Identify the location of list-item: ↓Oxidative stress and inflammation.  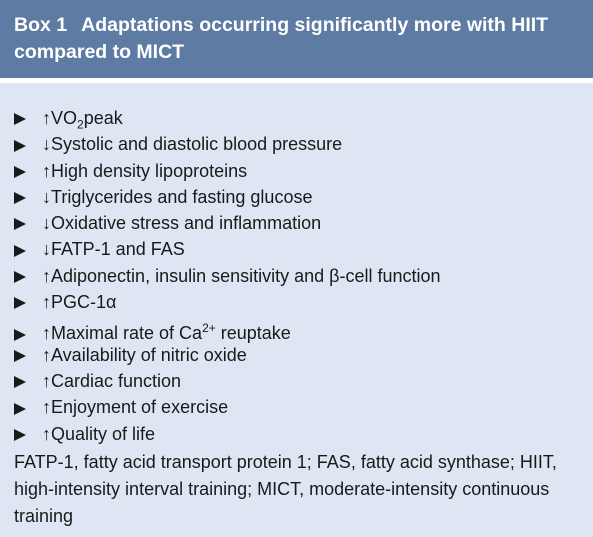
(303, 223).